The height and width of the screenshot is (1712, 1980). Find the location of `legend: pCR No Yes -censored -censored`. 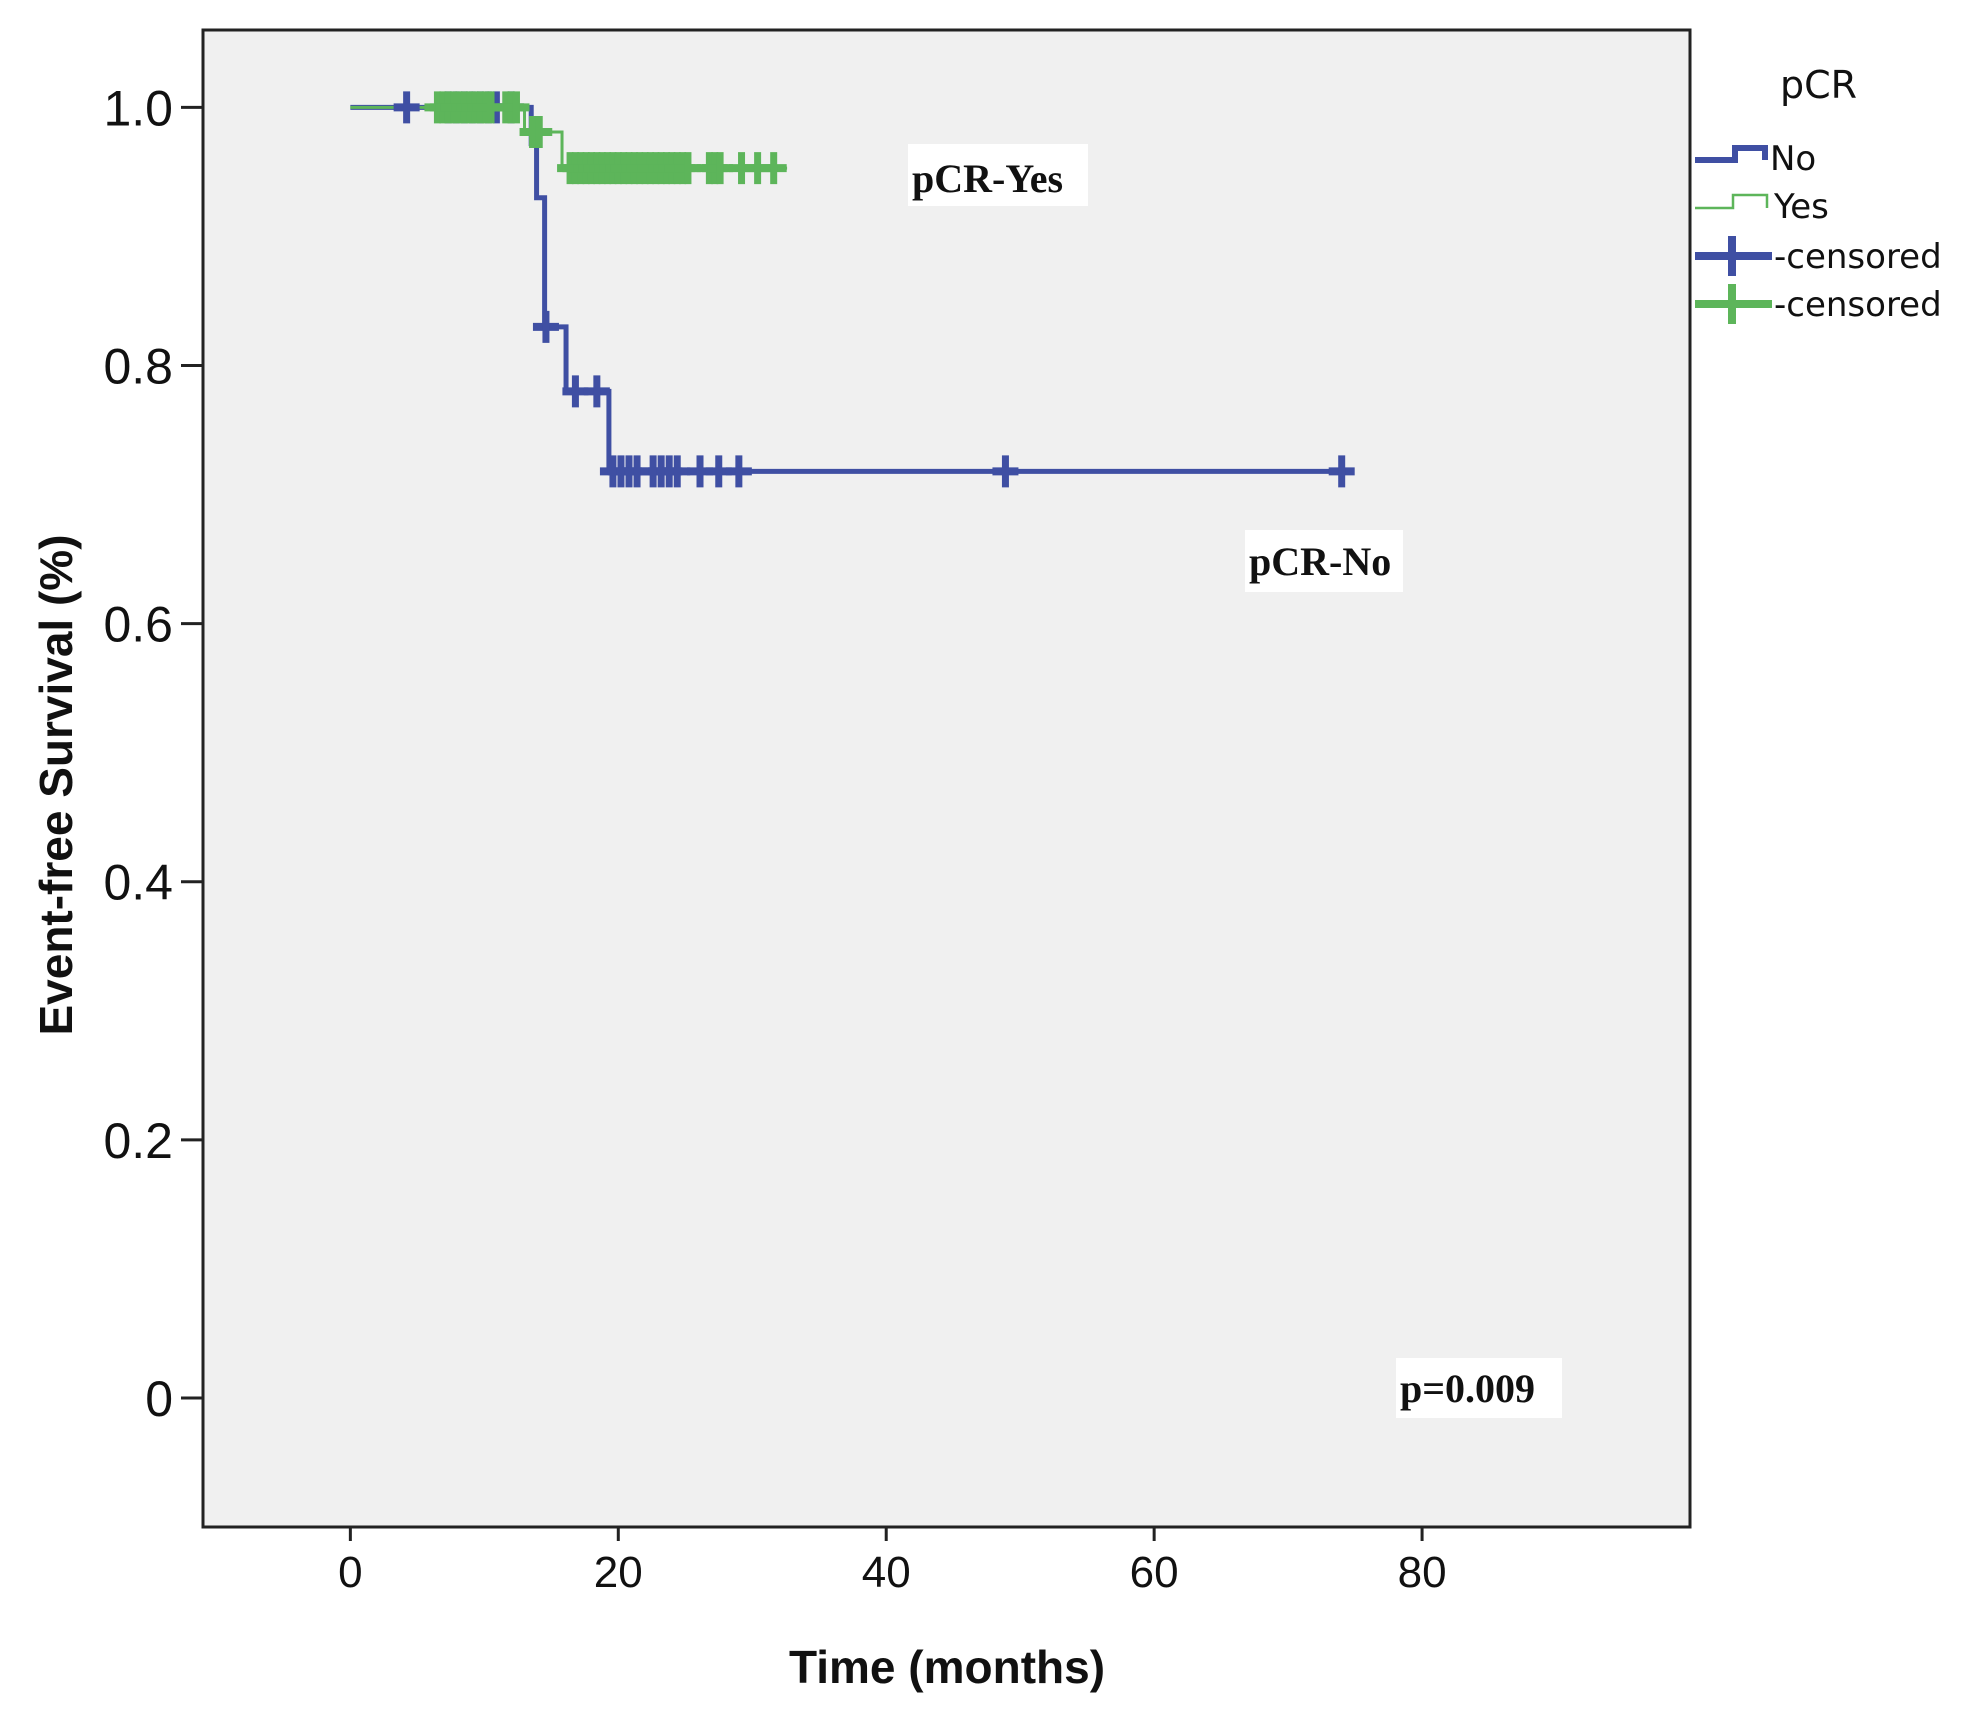

legend: pCR No Yes -censored -censored is located at coordinates (1818, 194).